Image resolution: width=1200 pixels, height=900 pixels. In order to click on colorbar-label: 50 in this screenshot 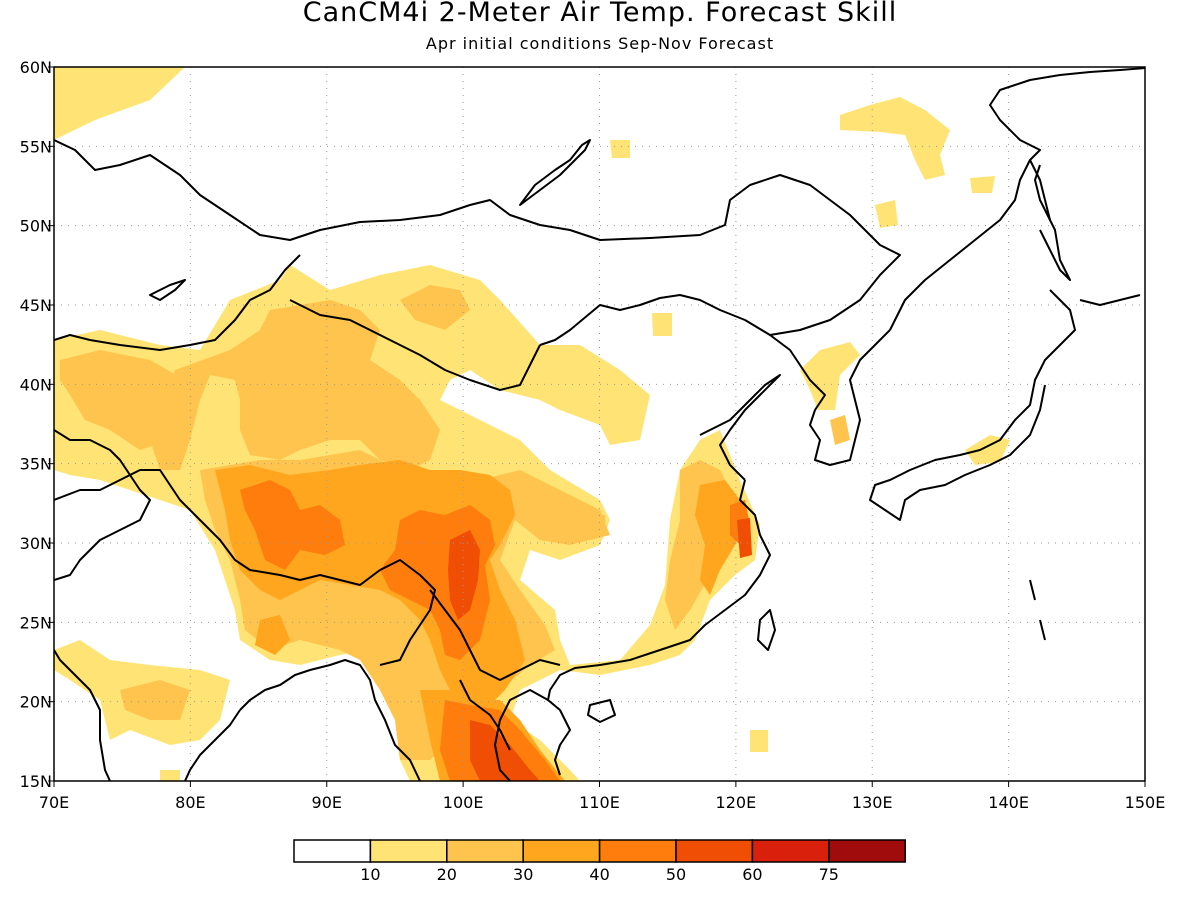, I will do `click(676, 874)`.